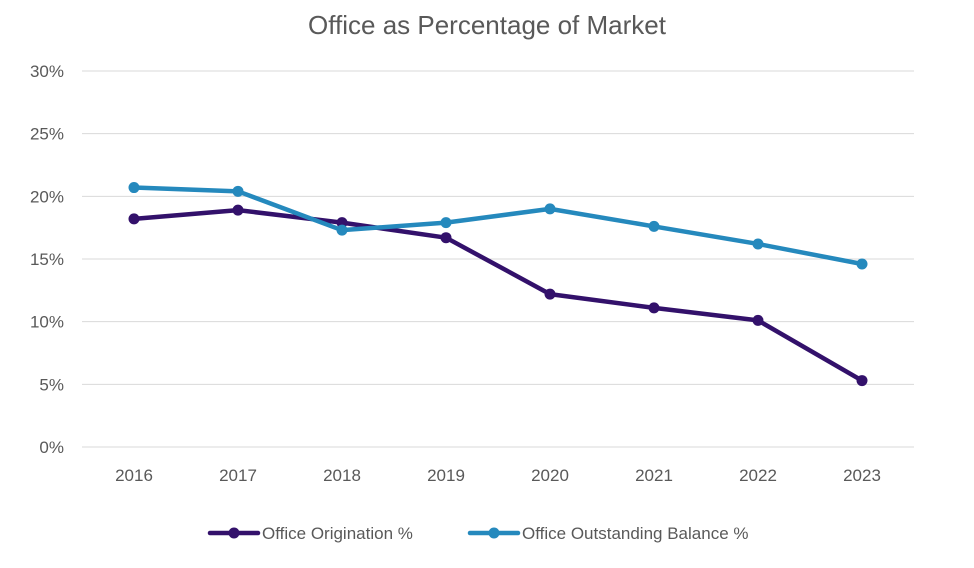 The height and width of the screenshot is (568, 974). What do you see at coordinates (635, 533) in the screenshot?
I see `legend-label: Office Outstanding Balance %` at bounding box center [635, 533].